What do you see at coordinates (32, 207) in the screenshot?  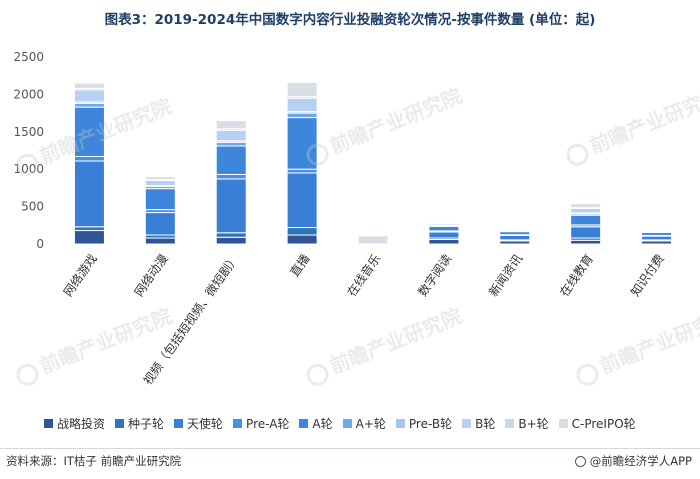 I see `y-tick-label: 500` at bounding box center [32, 207].